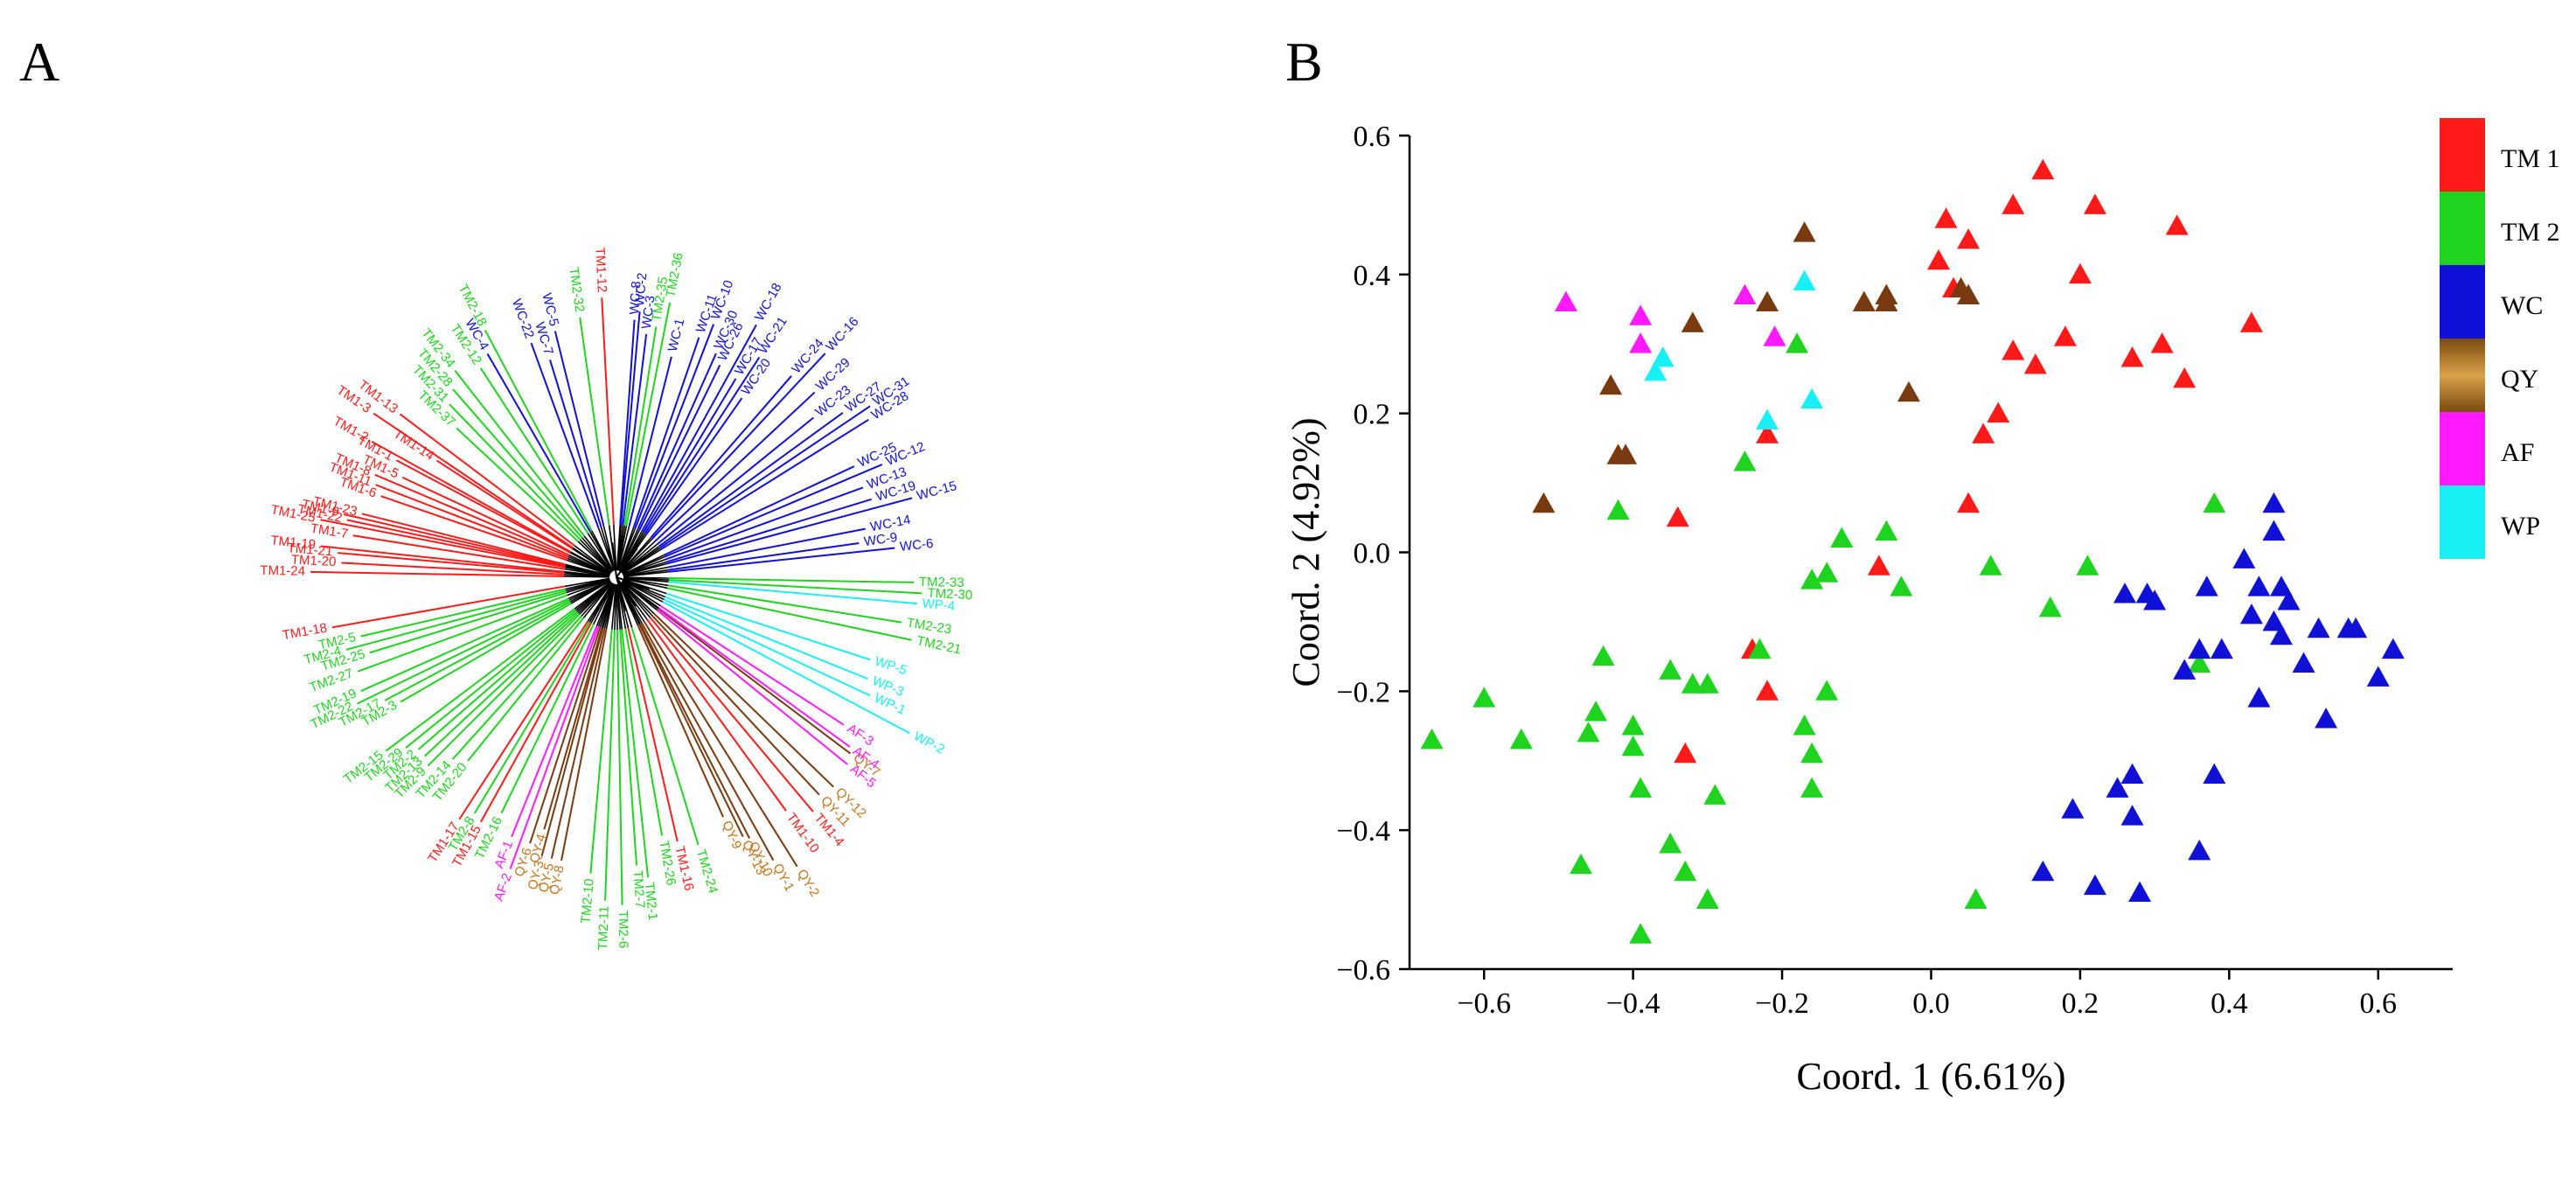 The image size is (2576, 1179). Describe the element at coordinates (1931, 1003) in the screenshot. I see `x-tick-label: 0.0` at that location.